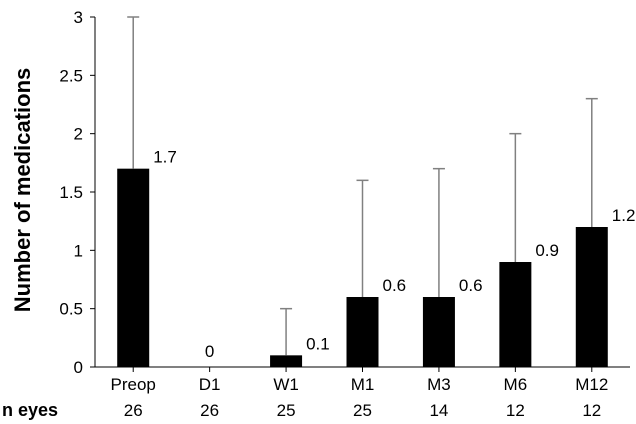 This screenshot has width=636, height=424. Describe the element at coordinates (439, 384) in the screenshot. I see `x-tick-label: M3` at that location.